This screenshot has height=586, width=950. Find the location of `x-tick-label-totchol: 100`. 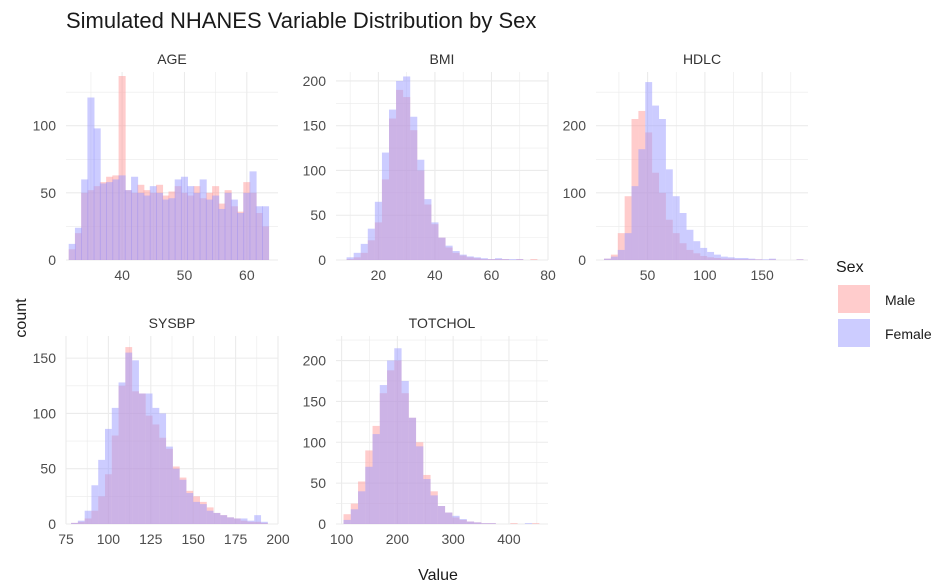

x-tick-label-totchol: 100 is located at coordinates (342, 539).